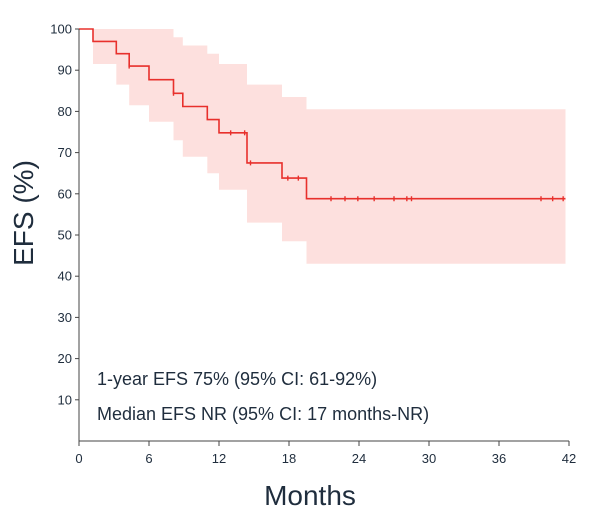 Image resolution: width=600 pixels, height=516 pixels. I want to click on x-tick-label: 18, so click(289, 458).